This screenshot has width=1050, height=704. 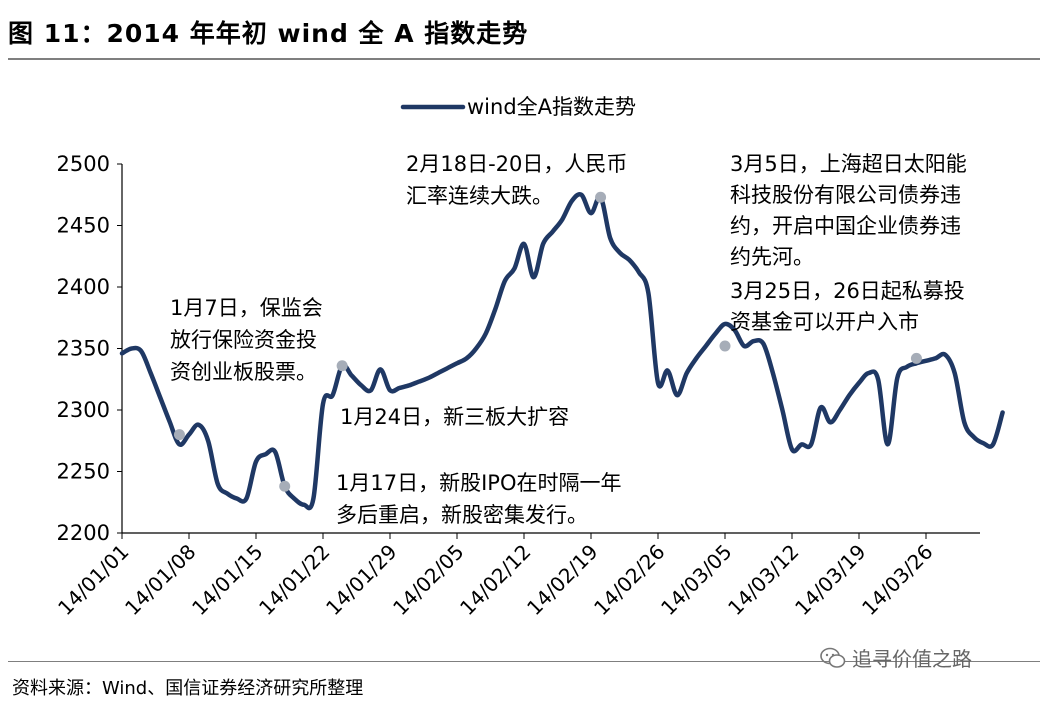 What do you see at coordinates (847, 291) in the screenshot?
I see `annotation-line: 3月25日，26日起私募投` at bounding box center [847, 291].